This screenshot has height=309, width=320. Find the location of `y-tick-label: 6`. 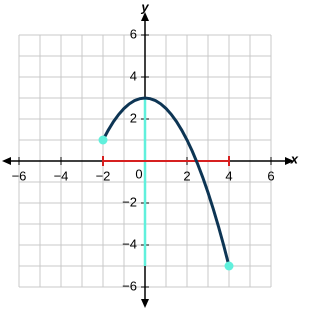

y-tick-label: 6 is located at coordinates (133, 33).